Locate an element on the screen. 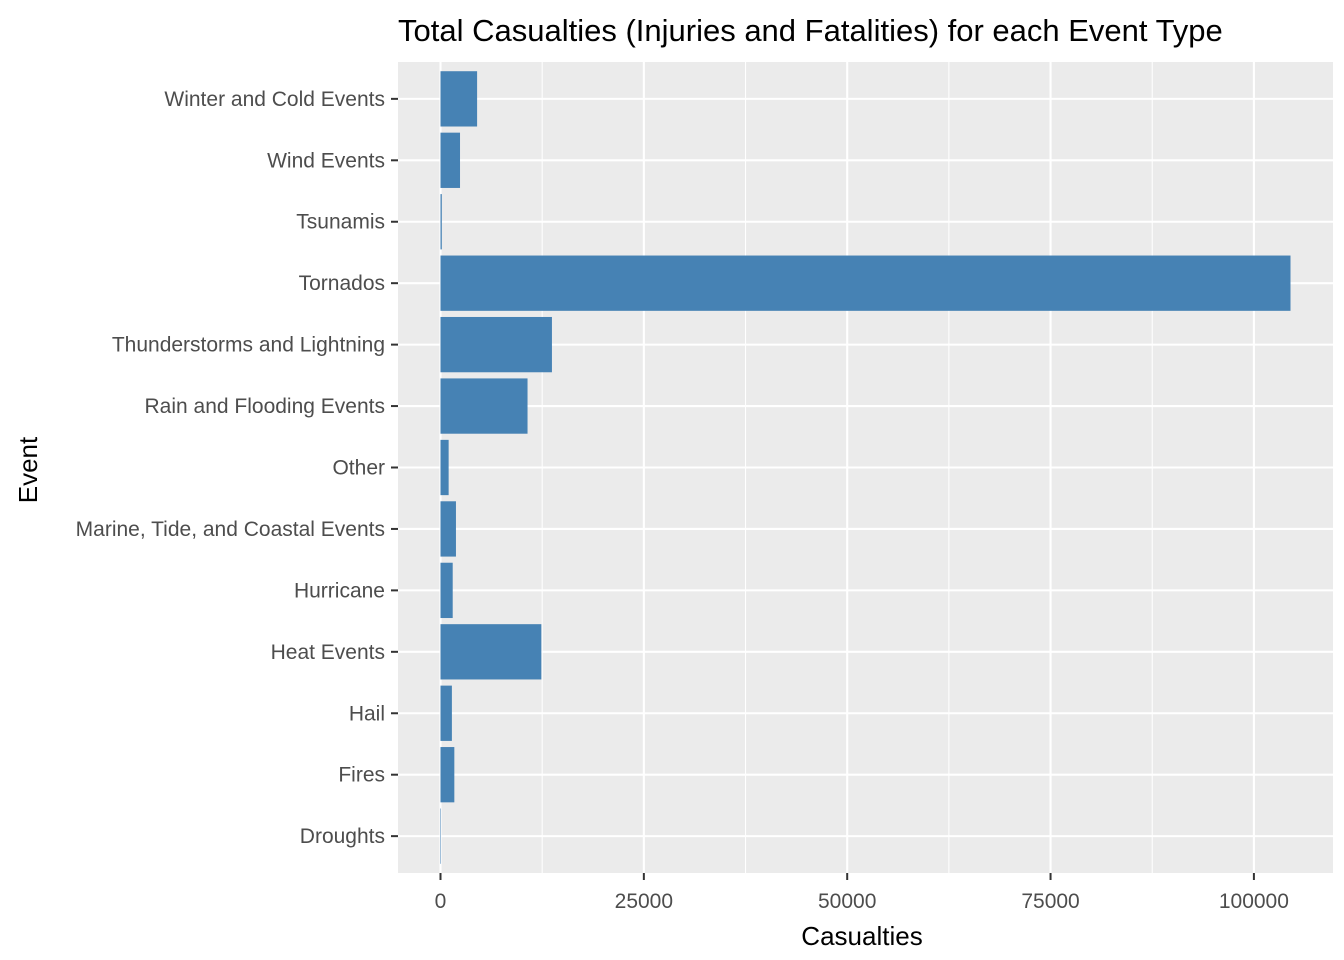 This screenshot has height=960, width=1344. y-tick-label: Heat Events is located at coordinates (328, 652).